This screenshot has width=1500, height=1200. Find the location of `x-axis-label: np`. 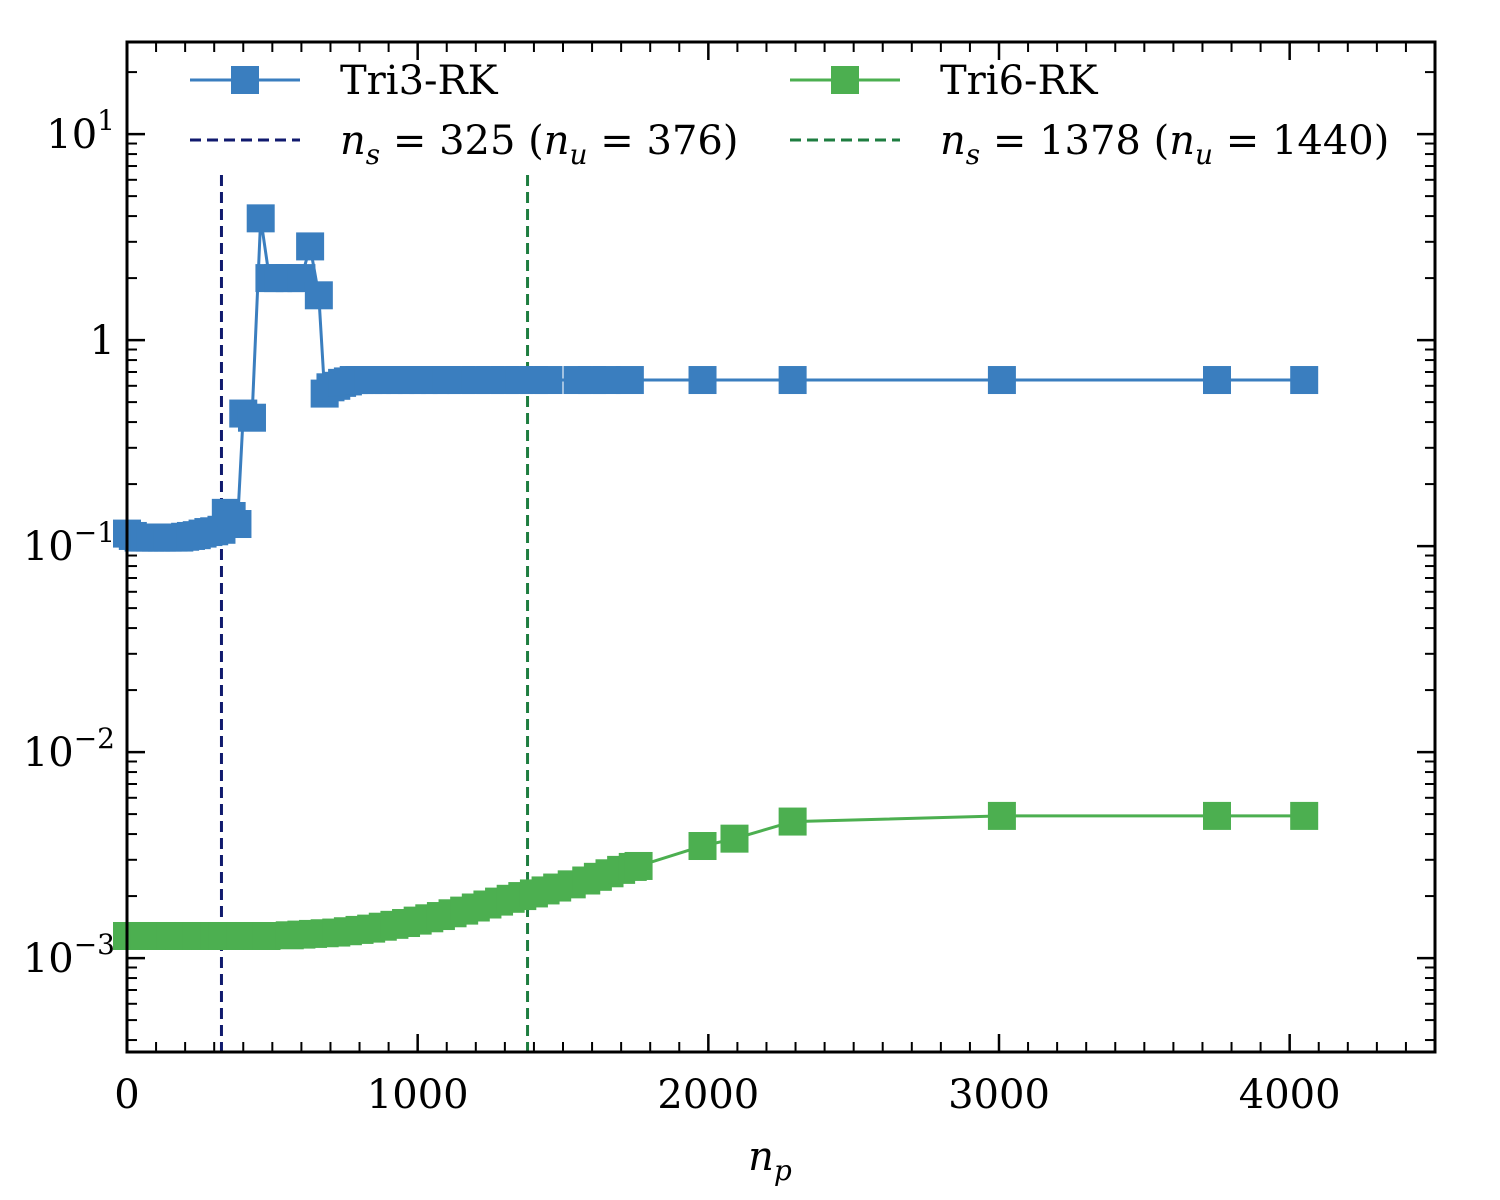

x-axis-label: np is located at coordinates (770, 1160).